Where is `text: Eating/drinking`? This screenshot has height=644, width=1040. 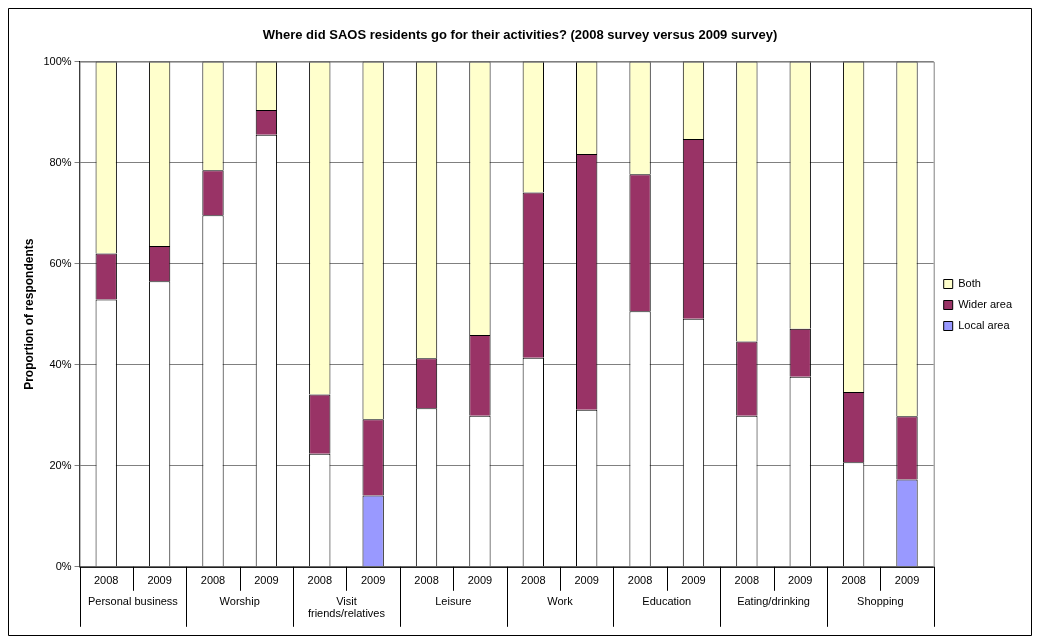 text: Eating/drinking is located at coordinates (773, 601).